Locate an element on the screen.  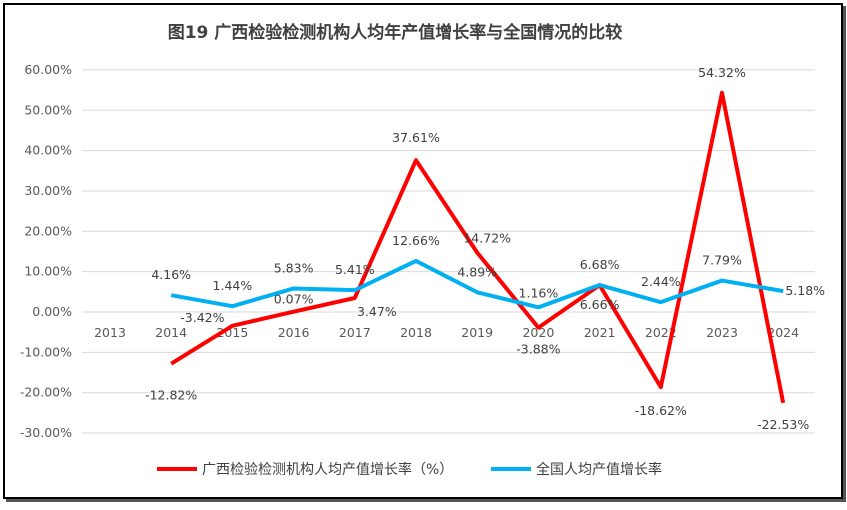
x-tick-label: 2023 is located at coordinates (722, 332).